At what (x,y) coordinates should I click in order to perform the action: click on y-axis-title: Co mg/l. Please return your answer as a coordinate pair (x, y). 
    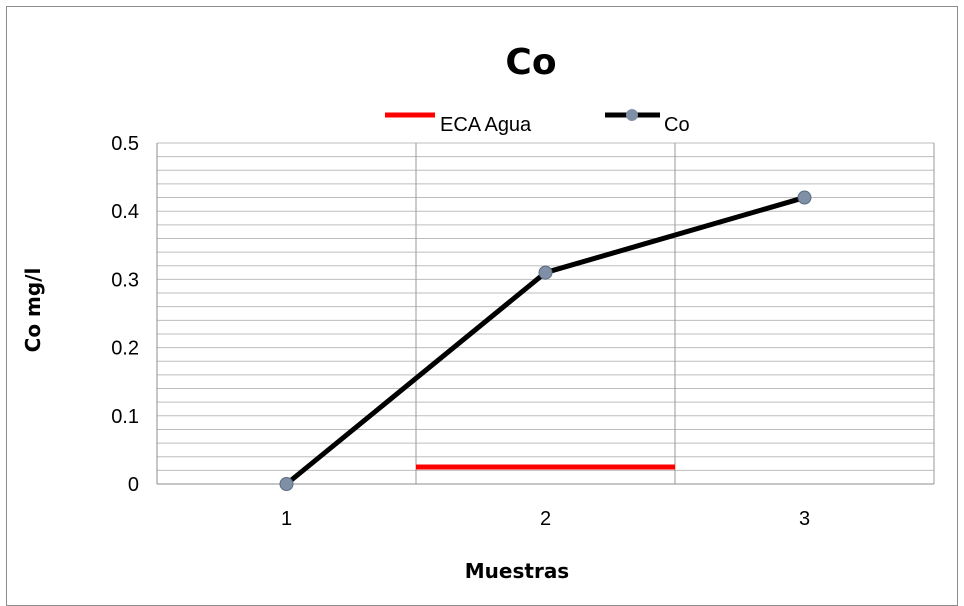
    Looking at the image, I should click on (33, 310).